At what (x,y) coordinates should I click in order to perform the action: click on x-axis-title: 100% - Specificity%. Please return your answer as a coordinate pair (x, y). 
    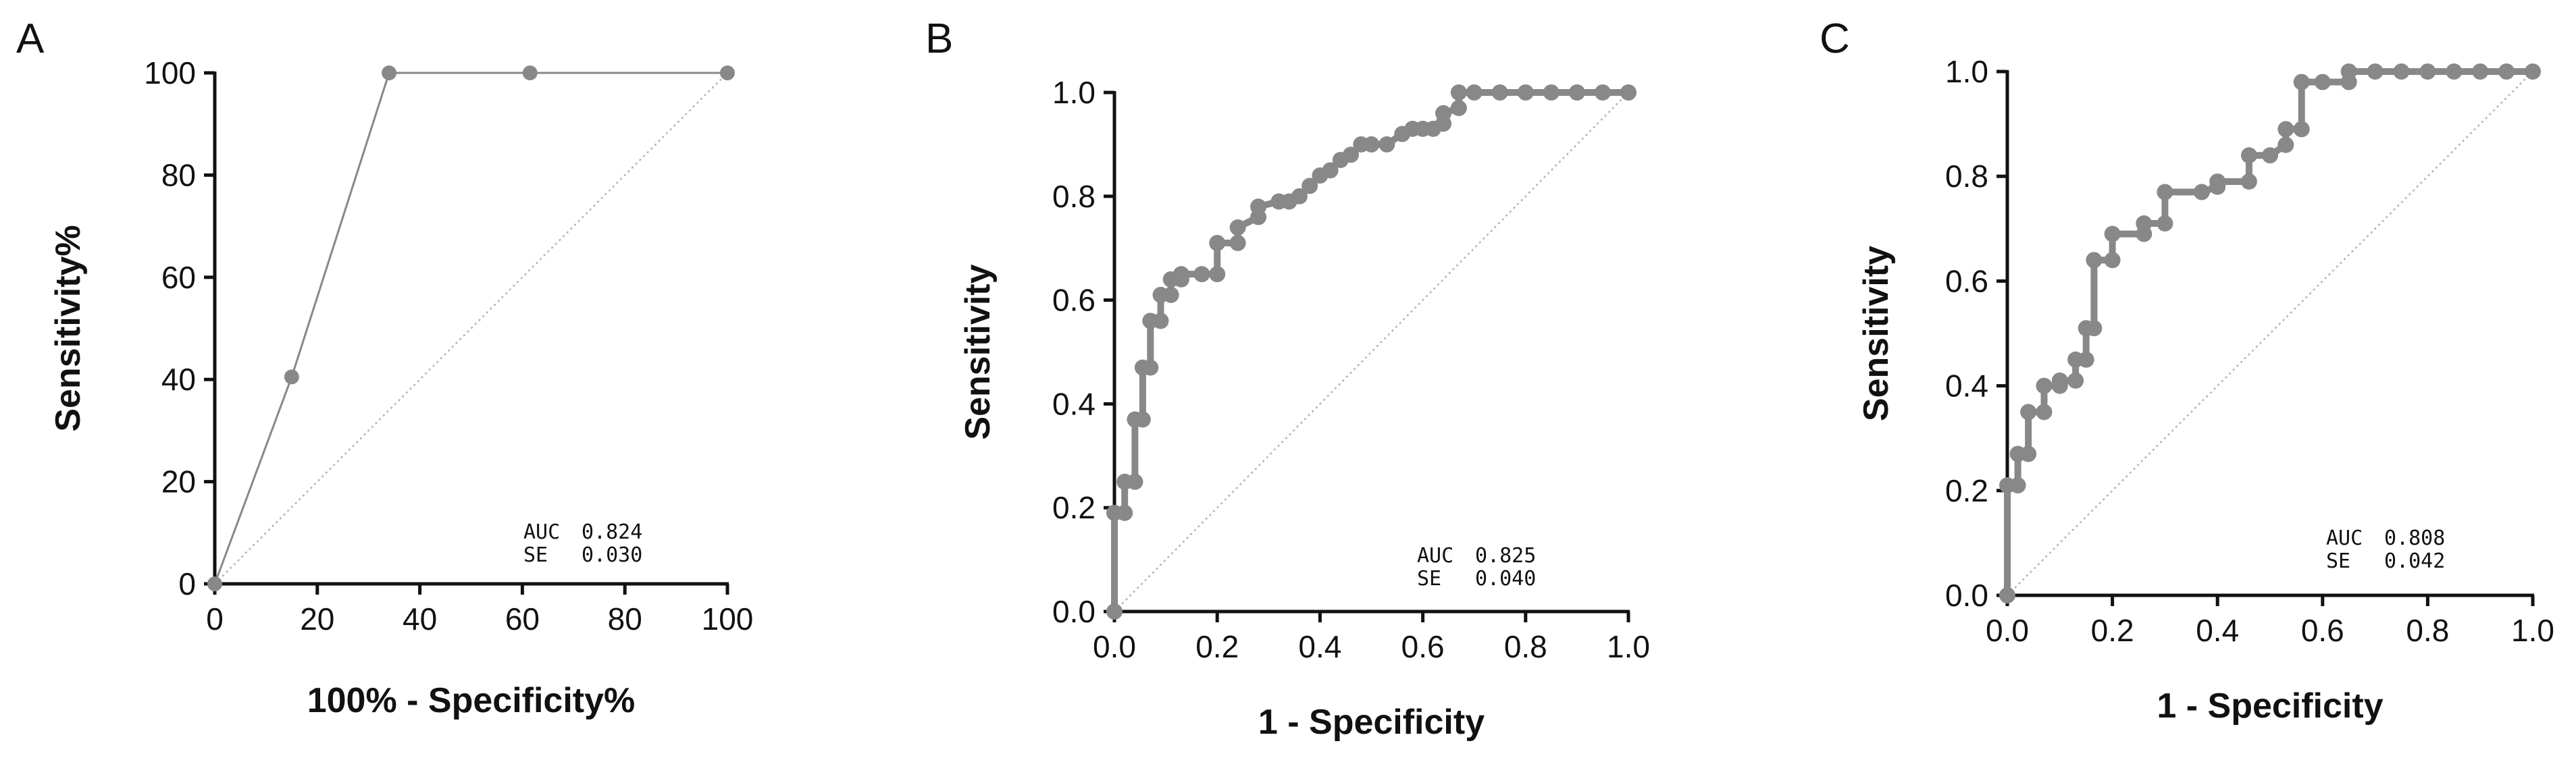
    Looking at the image, I should click on (471, 700).